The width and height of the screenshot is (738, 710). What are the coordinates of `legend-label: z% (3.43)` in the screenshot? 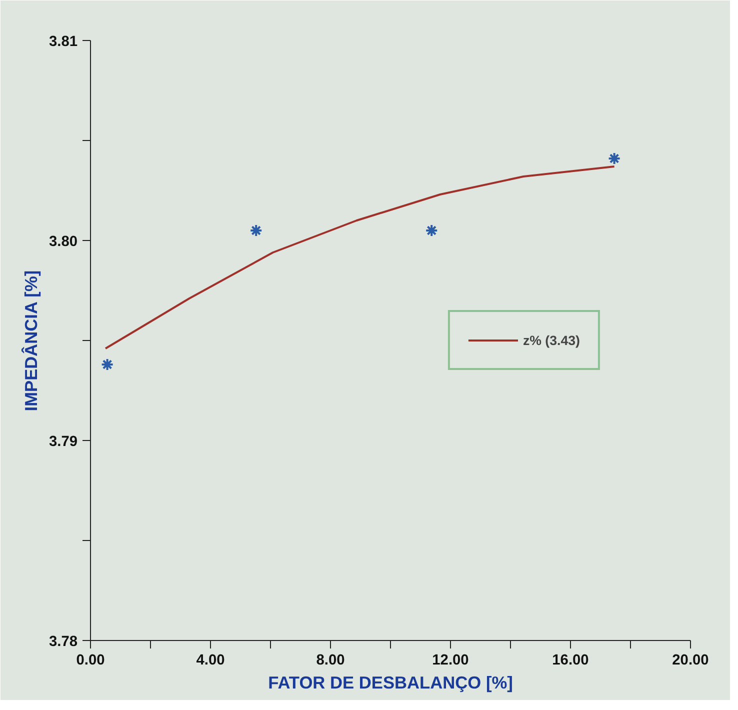 It's located at (551, 340).